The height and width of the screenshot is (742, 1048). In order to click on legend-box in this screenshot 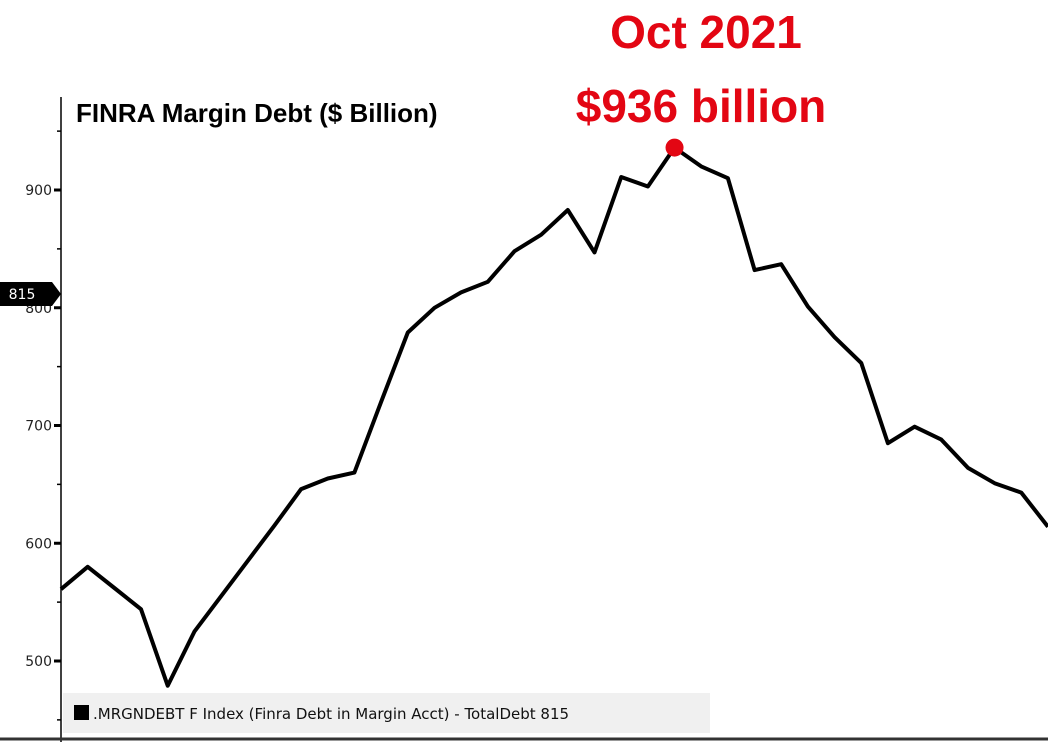, I will do `click(386, 713)`.